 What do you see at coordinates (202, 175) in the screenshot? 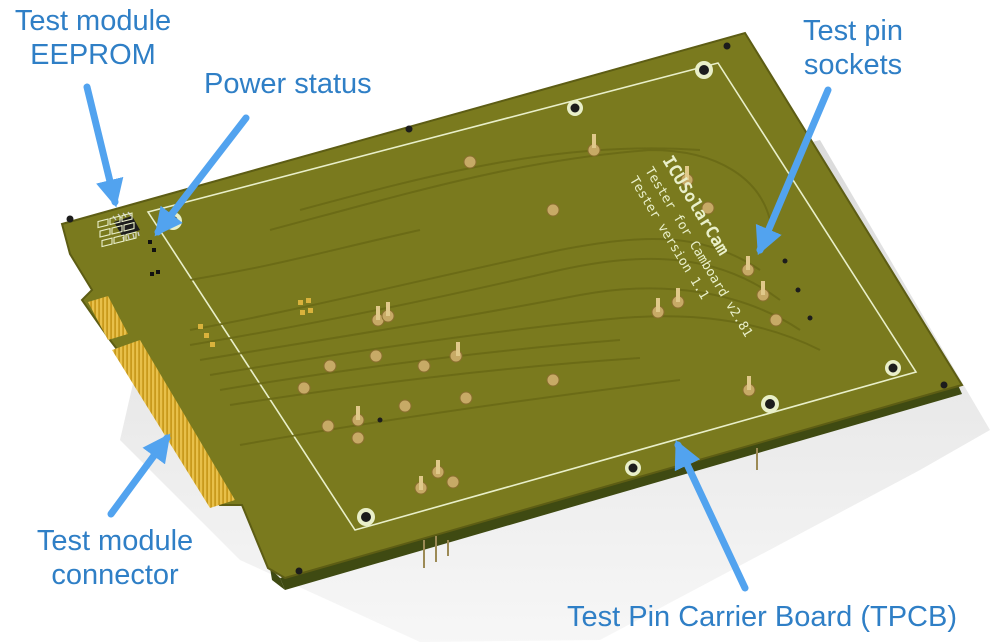
I see `arrow-power-status` at bounding box center [202, 175].